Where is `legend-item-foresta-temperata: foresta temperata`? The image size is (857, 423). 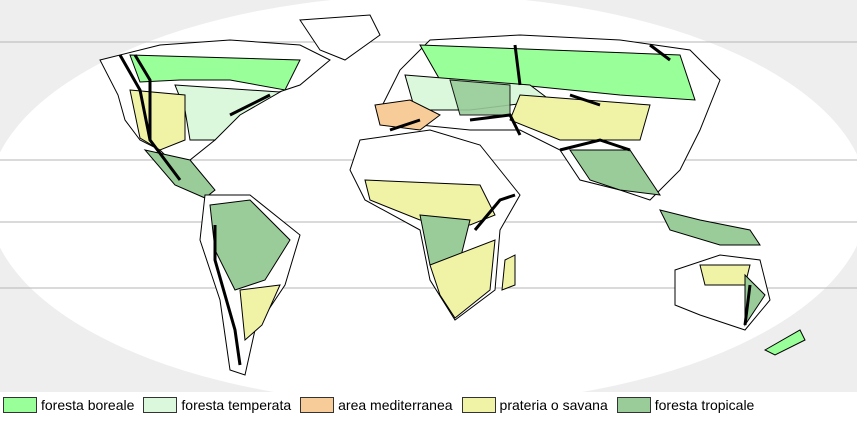
legend-item-foresta-temperata: foresta temperata is located at coordinates (217, 405).